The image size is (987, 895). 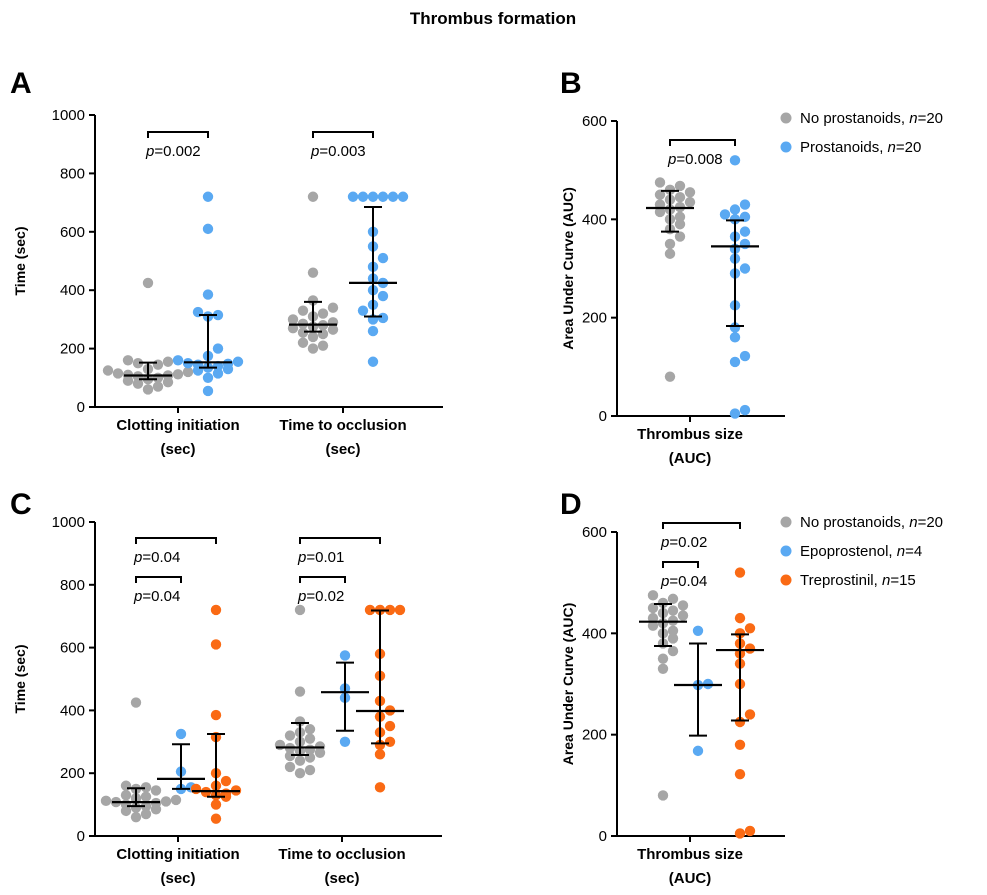 I want to click on significance-bracket: p=0.002, so click(x=177, y=145).